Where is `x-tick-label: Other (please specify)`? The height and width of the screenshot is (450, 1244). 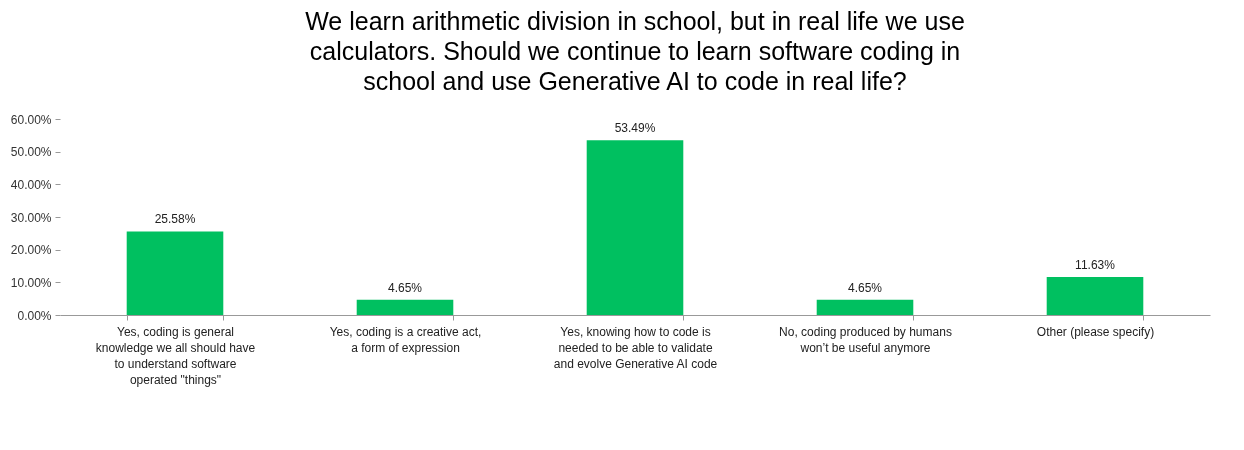
x-tick-label: Other (please specify) is located at coordinates (1095, 331).